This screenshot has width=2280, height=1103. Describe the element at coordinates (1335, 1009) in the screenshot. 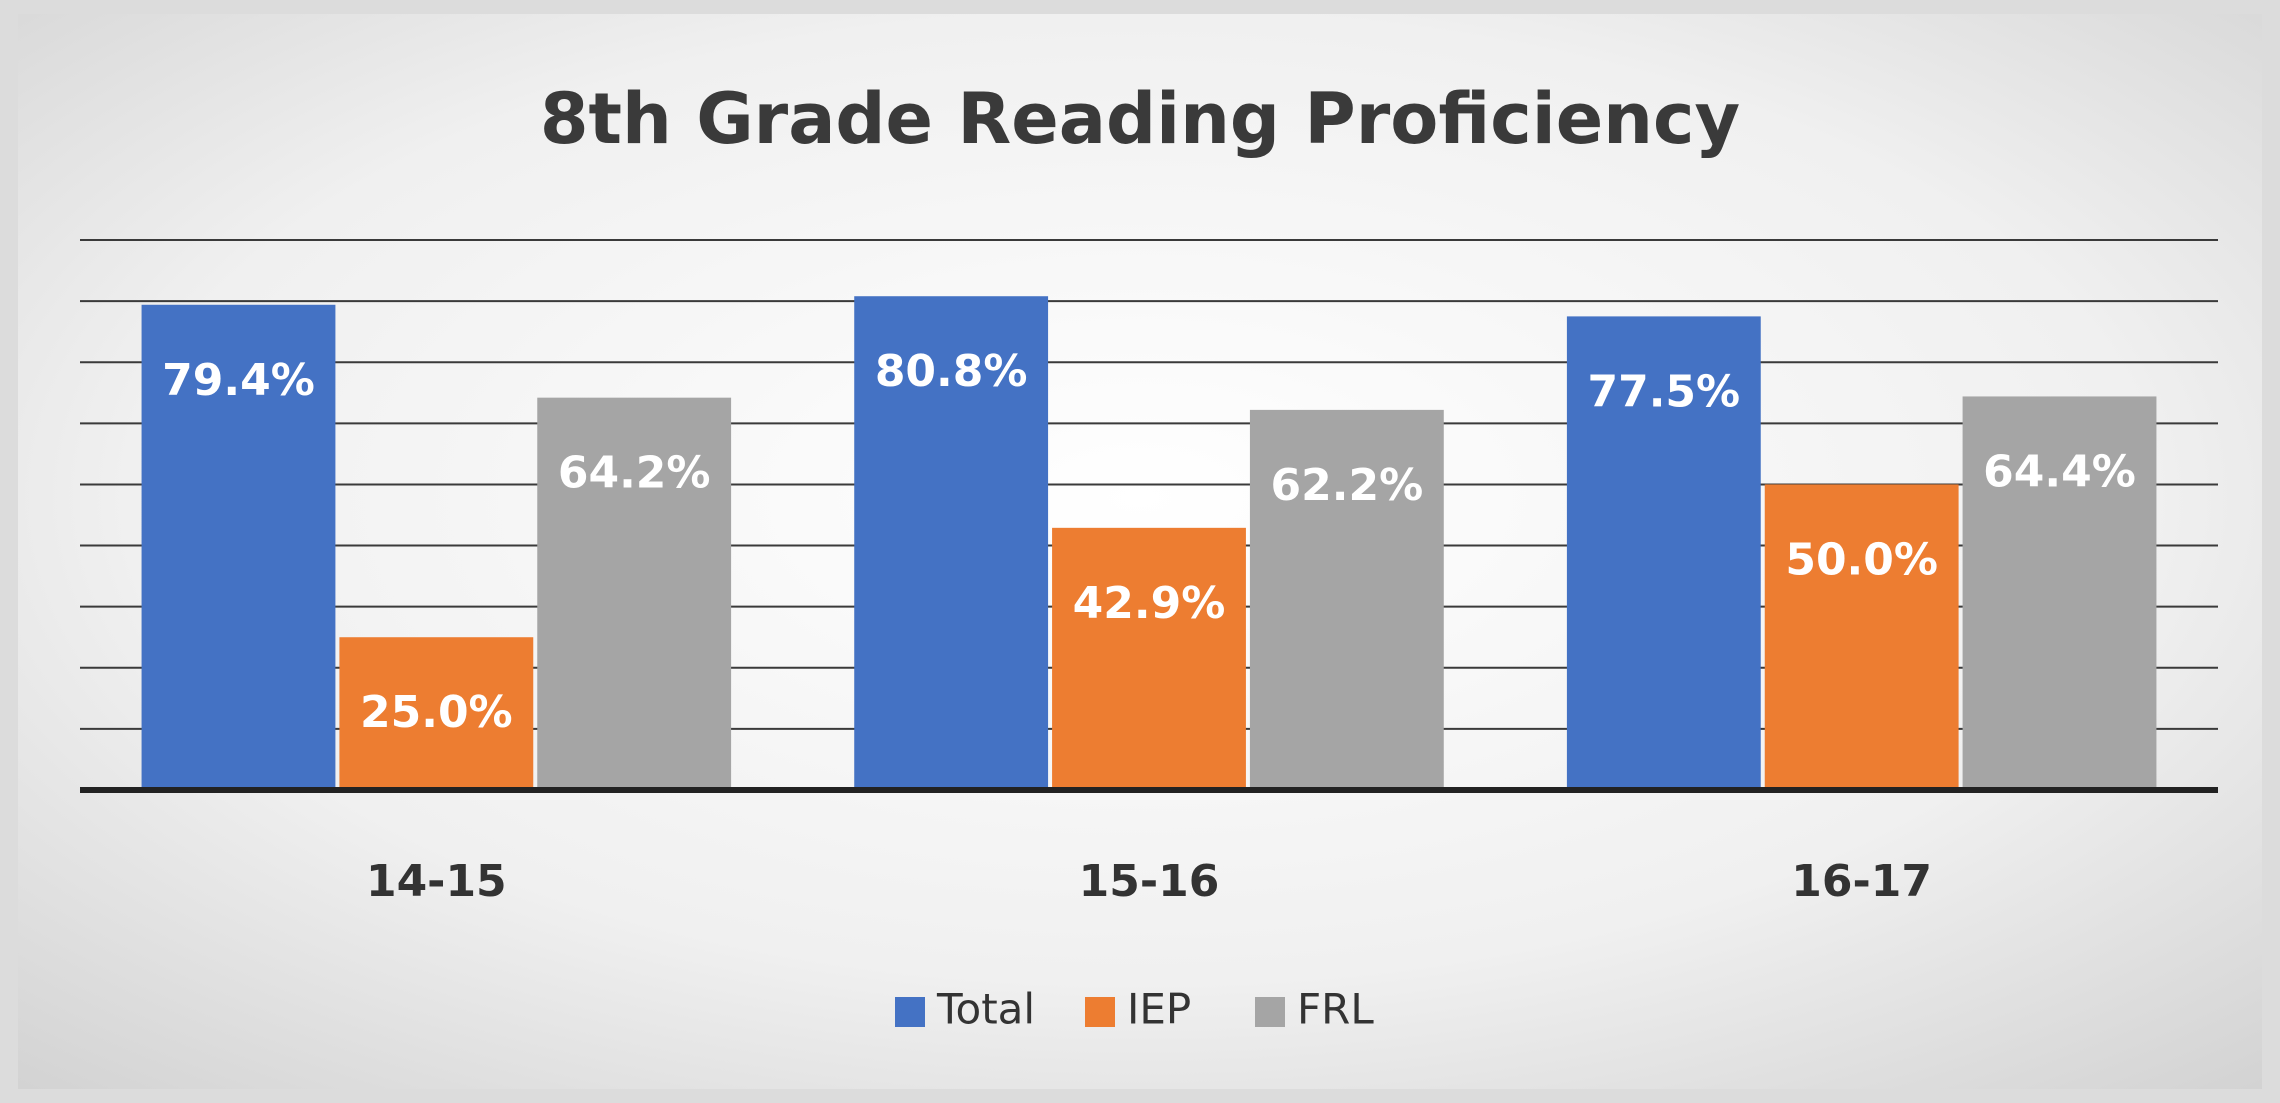

I see `legend-label: FRL` at that location.